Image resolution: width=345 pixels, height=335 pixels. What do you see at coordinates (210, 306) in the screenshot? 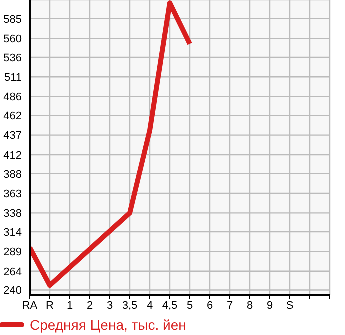
I see `x-tick-label: 6` at bounding box center [210, 306].